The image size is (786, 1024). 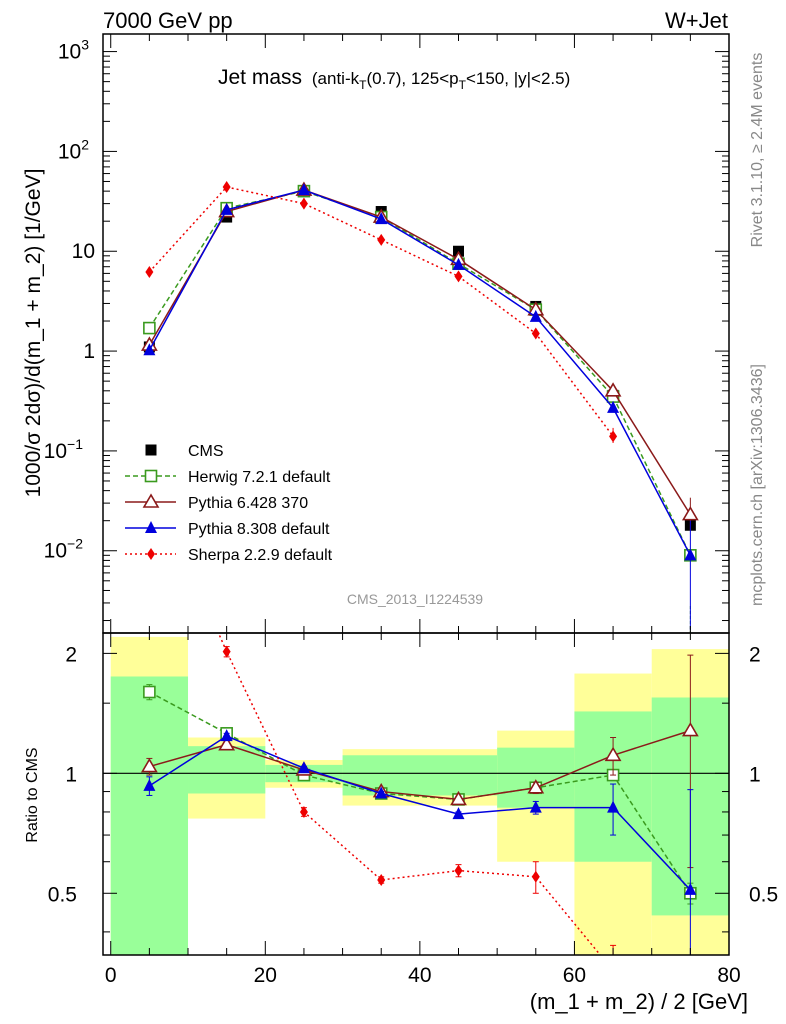 What do you see at coordinates (73, 50) in the screenshot?
I see `main-y-tick-label: 10³` at bounding box center [73, 50].